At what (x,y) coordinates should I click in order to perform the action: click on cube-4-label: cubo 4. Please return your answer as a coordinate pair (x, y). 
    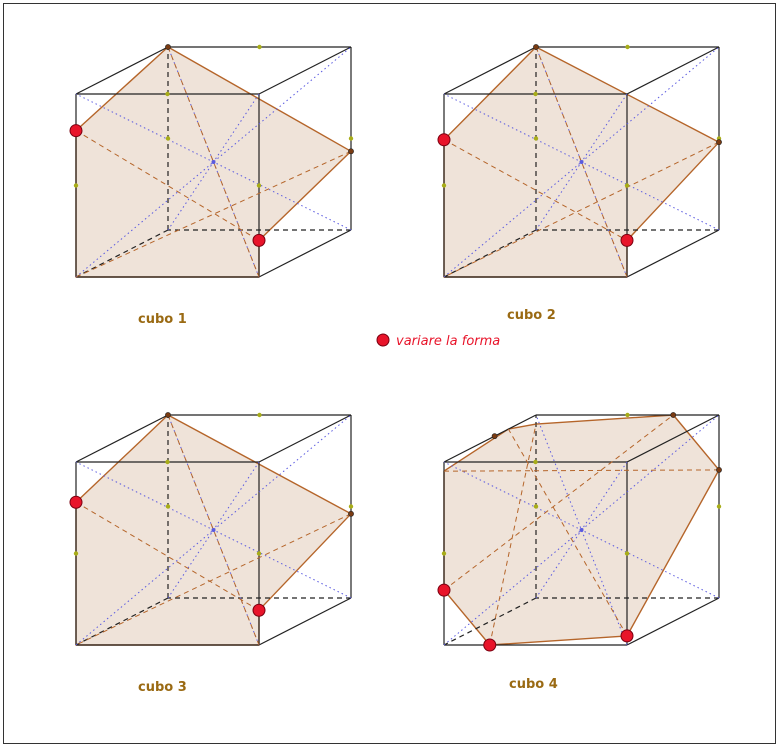
    Looking at the image, I should click on (533, 684).